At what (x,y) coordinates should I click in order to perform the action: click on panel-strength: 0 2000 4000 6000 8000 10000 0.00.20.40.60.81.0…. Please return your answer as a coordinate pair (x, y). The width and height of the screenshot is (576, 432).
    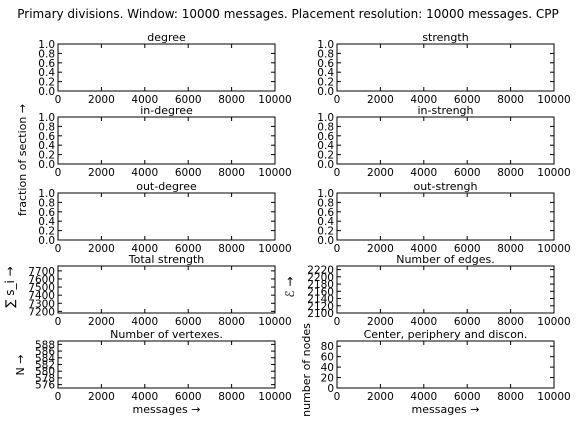
    Looking at the image, I should click on (443, 68).